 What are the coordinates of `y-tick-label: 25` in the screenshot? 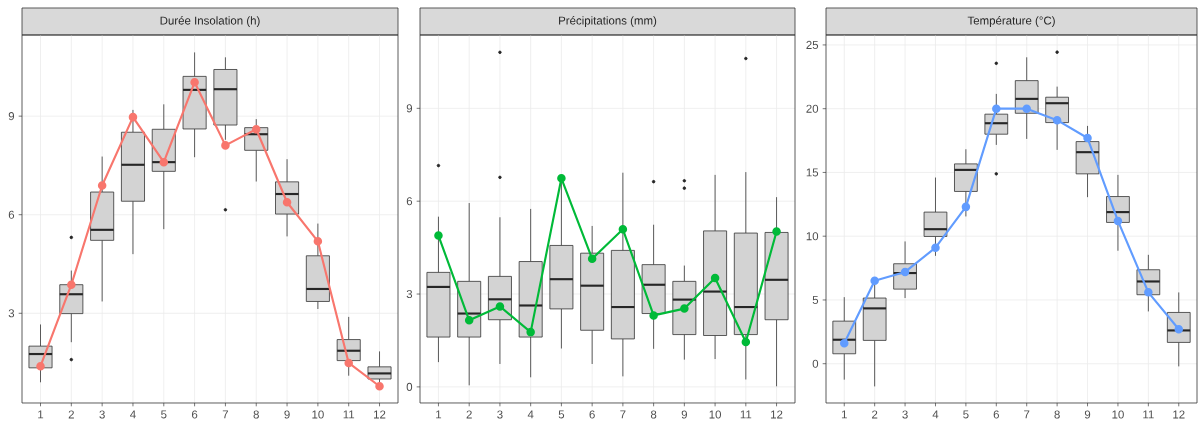 It's located at (812, 44).